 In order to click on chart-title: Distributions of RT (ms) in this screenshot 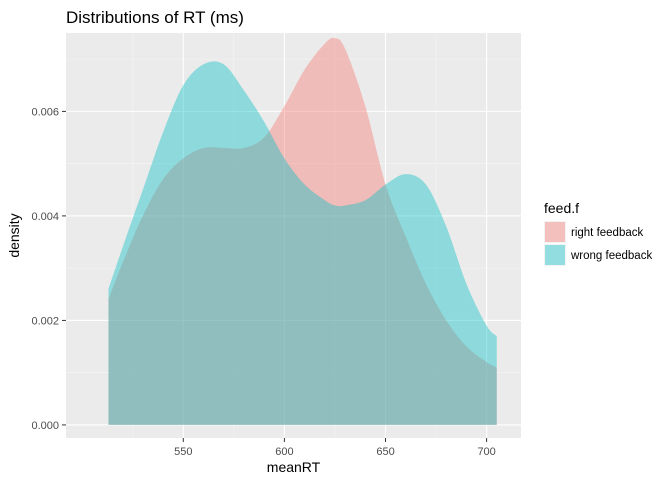, I will do `click(155, 17)`.